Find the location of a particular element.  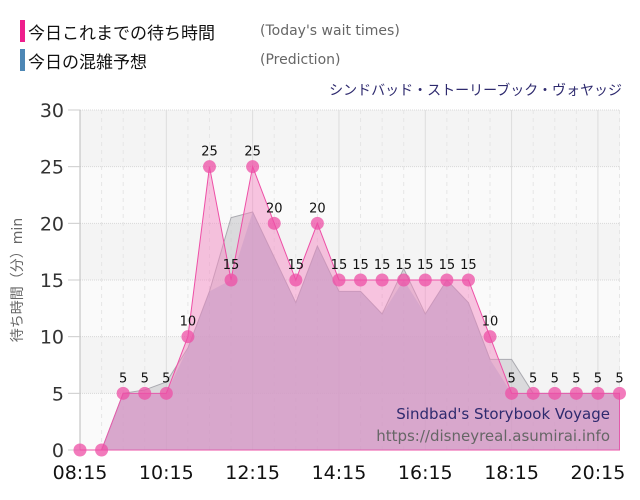

x-tick-label: 12:15 is located at coordinates (252, 473).